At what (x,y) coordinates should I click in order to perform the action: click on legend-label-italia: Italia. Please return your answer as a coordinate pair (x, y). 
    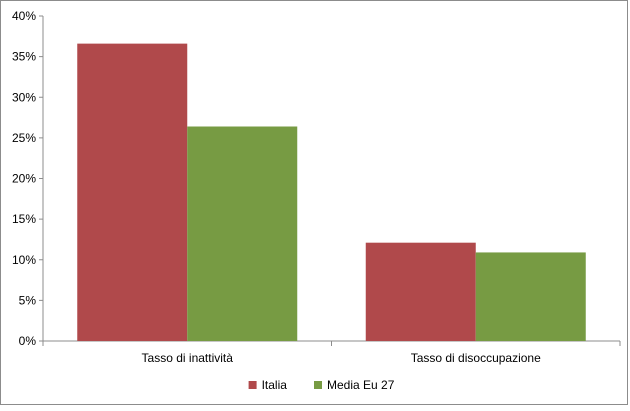
    Looking at the image, I should click on (275, 385).